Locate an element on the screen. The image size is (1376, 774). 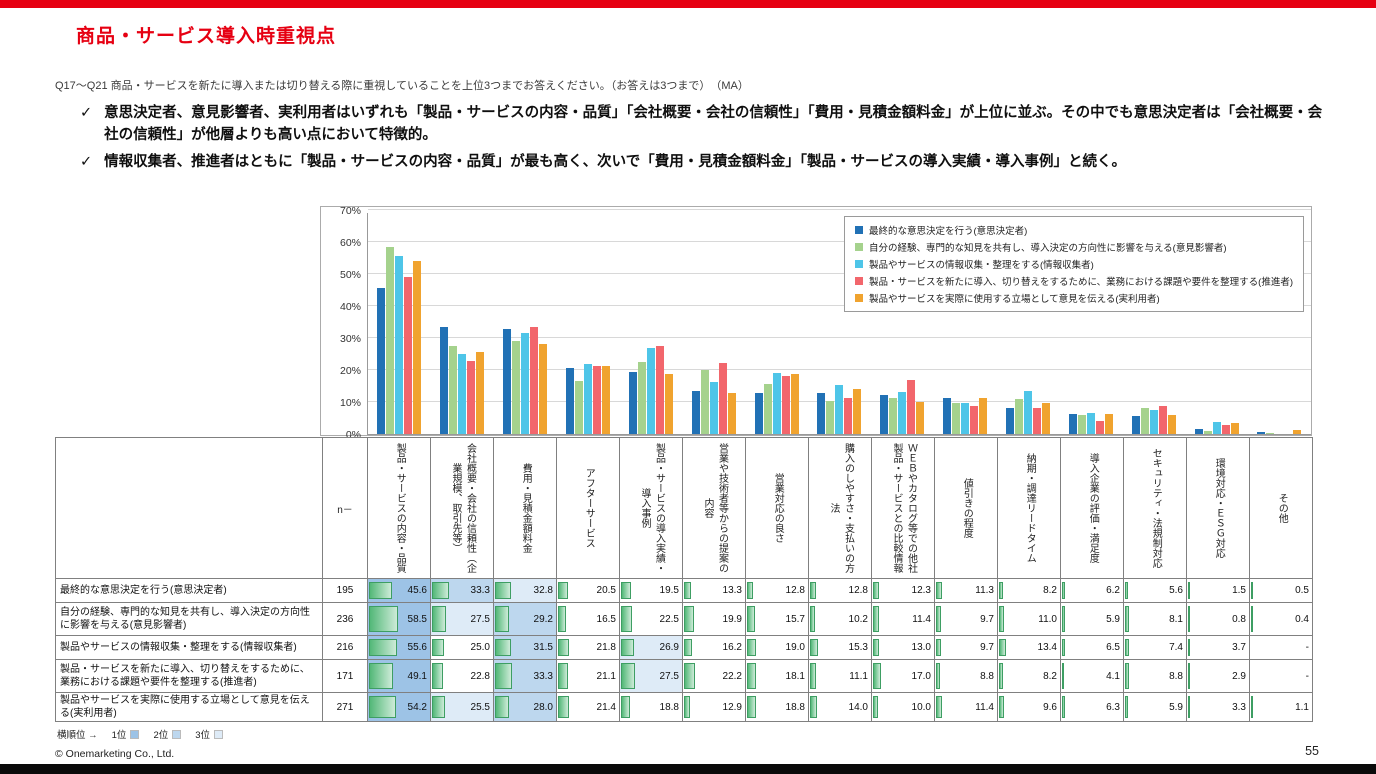
column-header: 導入企業の評価・満足度 is located at coordinates (1092, 508).